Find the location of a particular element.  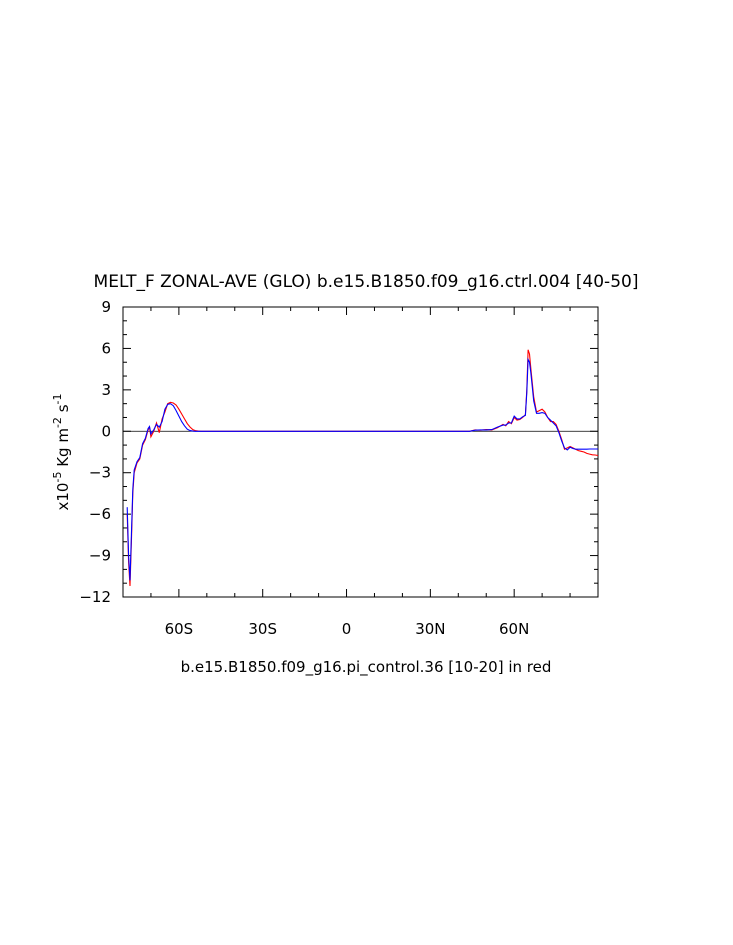

y-axis-label-units: Kg m is located at coordinates (63, 450).